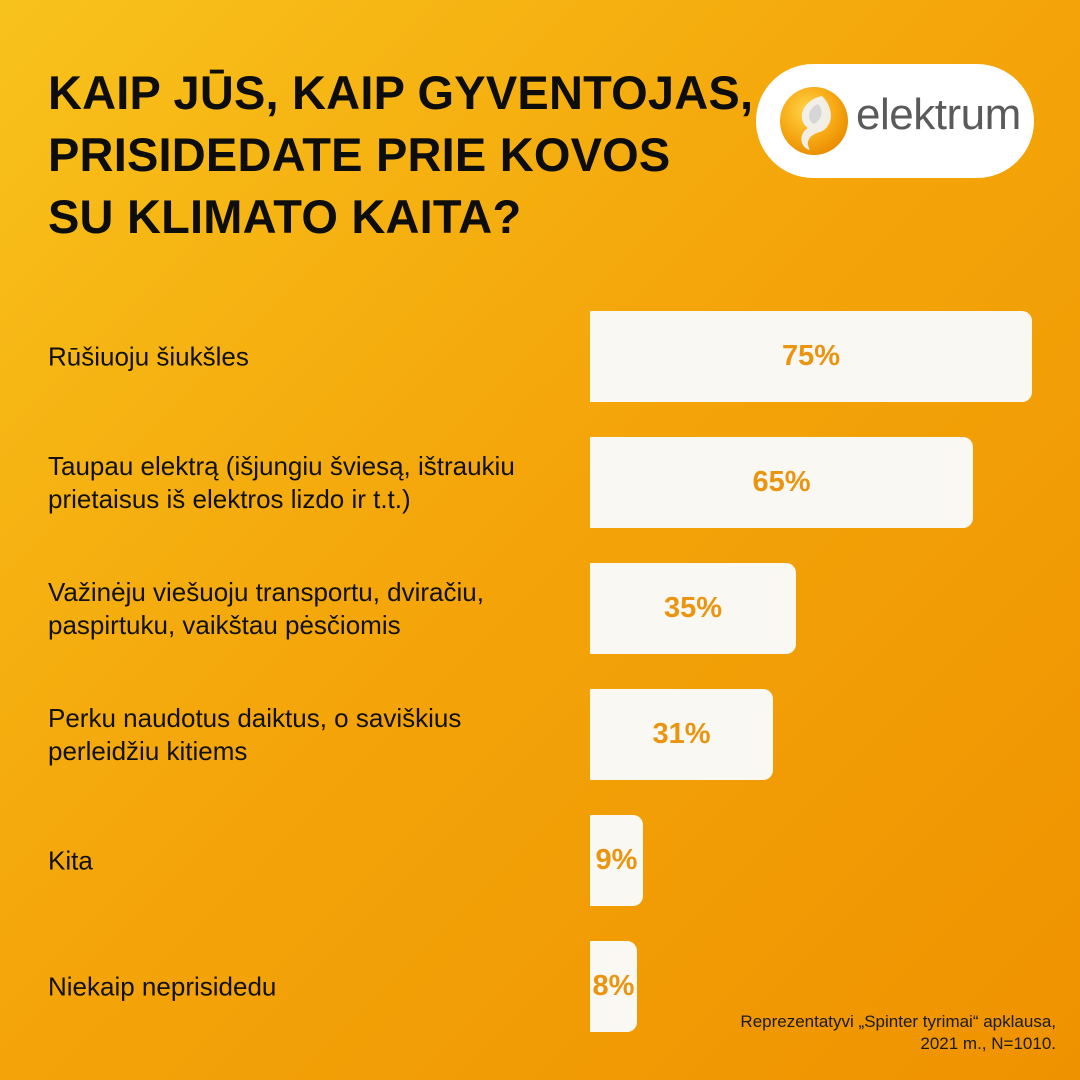  Describe the element at coordinates (988, 1043) in the screenshot. I see `source-line: 2021 m., N=1010.` at that location.